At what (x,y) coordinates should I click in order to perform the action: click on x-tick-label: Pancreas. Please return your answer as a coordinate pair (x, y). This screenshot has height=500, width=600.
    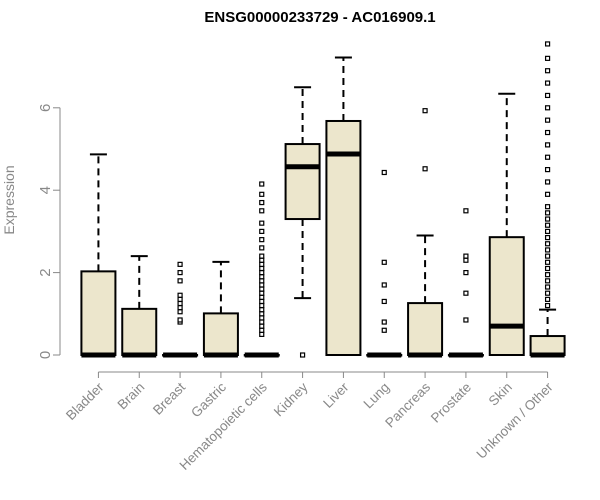
    Looking at the image, I should click on (407, 404).